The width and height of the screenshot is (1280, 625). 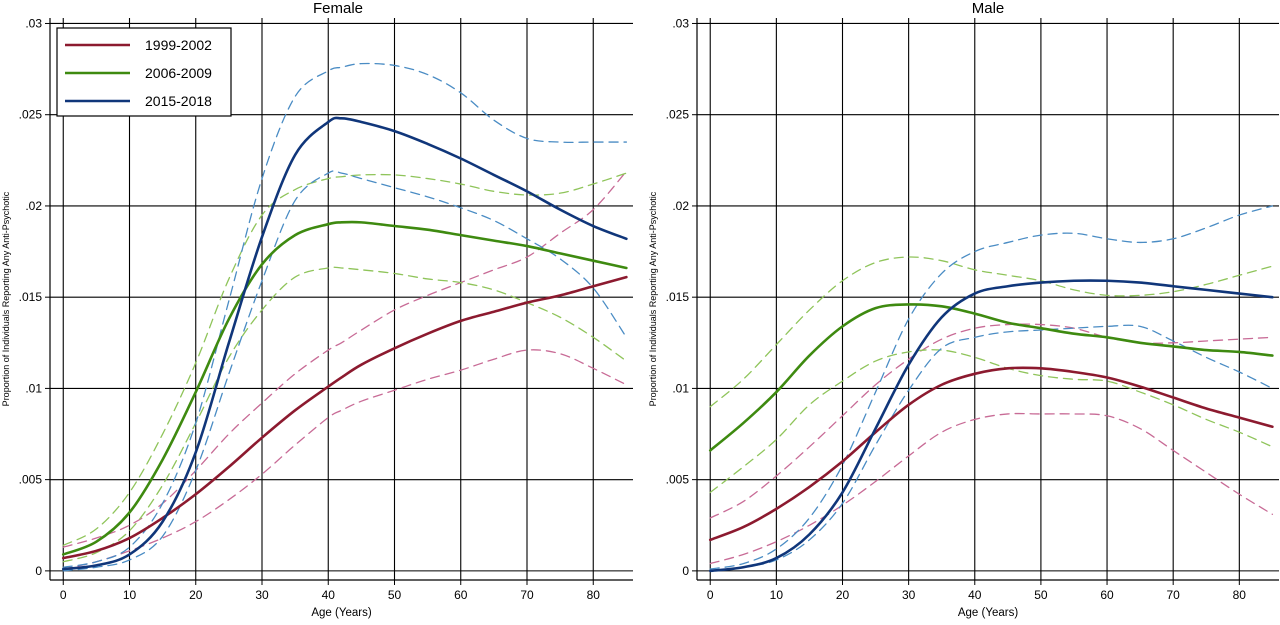 I want to click on male-x-tick-label: 80, so click(x=1240, y=595).